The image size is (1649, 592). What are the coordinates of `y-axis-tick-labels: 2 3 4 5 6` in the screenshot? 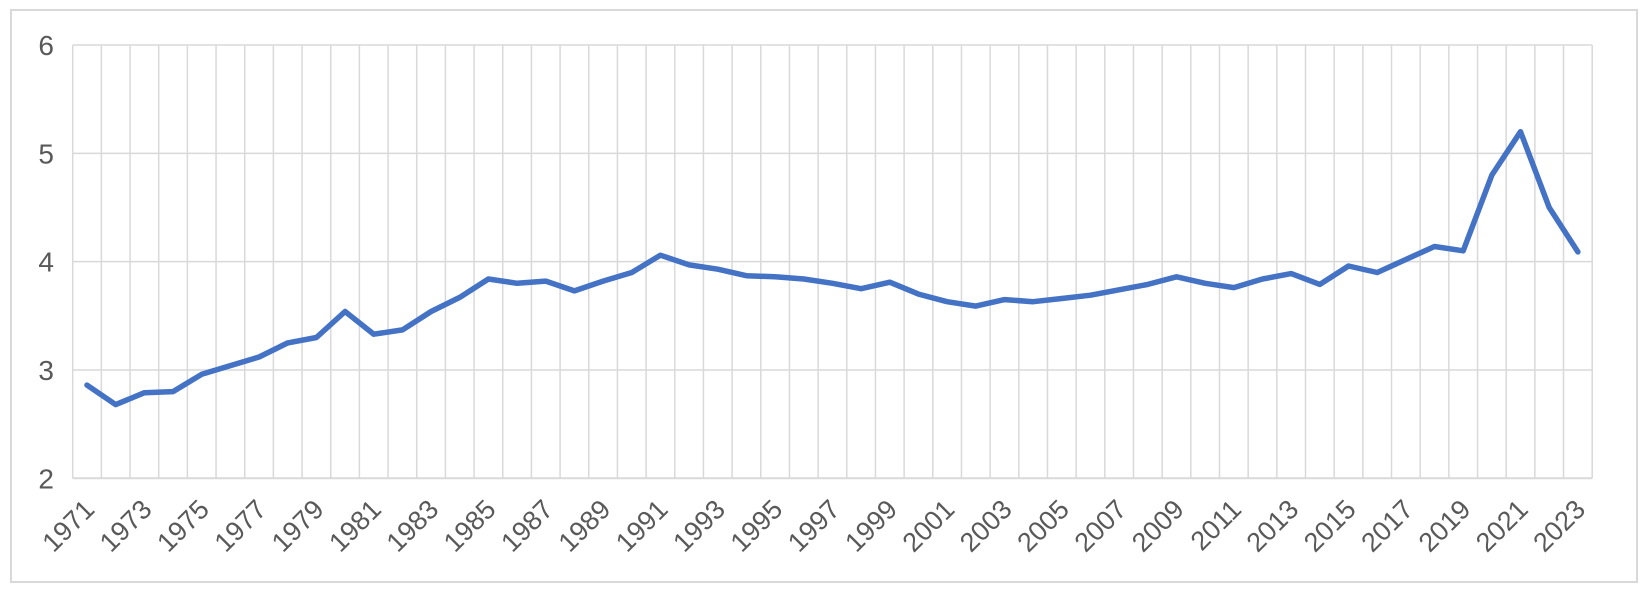 It's located at (46, 262).